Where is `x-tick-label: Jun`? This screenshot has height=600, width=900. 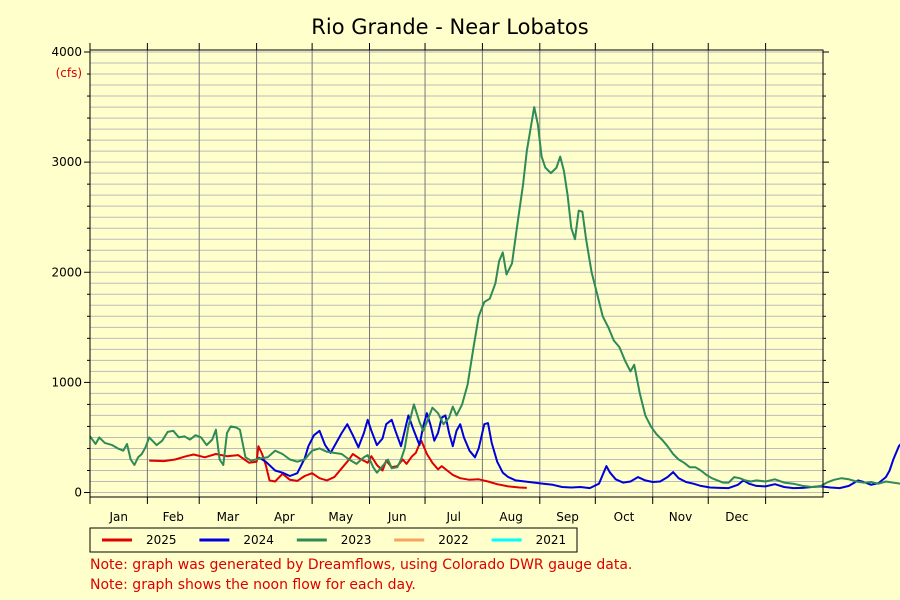
x-tick-label: Jun is located at coordinates (397, 517).